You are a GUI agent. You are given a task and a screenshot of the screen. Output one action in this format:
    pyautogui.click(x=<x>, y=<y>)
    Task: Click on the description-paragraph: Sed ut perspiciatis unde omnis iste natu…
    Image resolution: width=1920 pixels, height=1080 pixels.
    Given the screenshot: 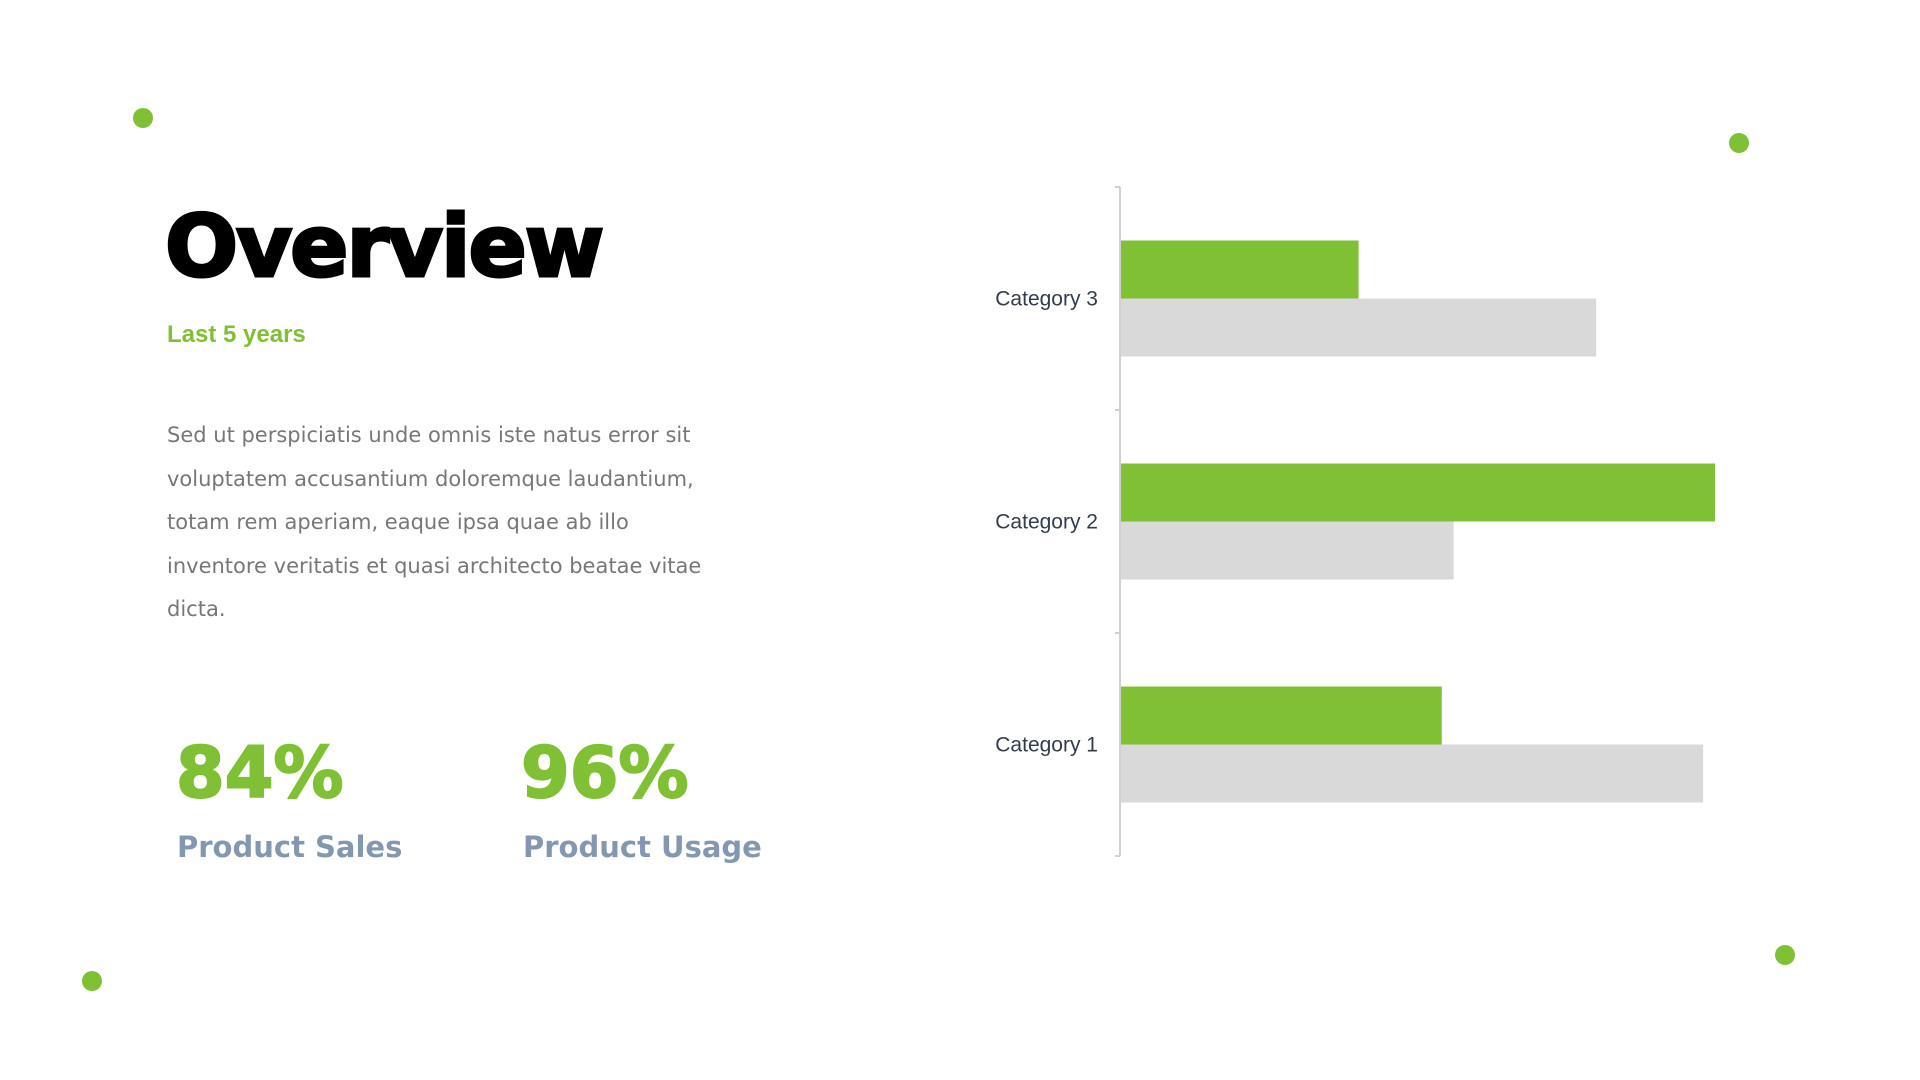 What is the action you would take?
    pyautogui.click(x=434, y=522)
    